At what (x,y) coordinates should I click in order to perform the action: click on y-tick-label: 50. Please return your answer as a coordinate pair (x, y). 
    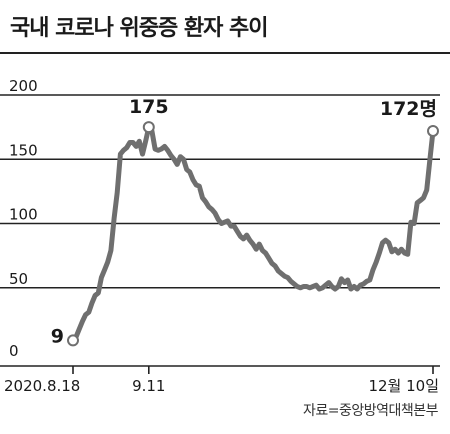
    Looking at the image, I should click on (18, 279).